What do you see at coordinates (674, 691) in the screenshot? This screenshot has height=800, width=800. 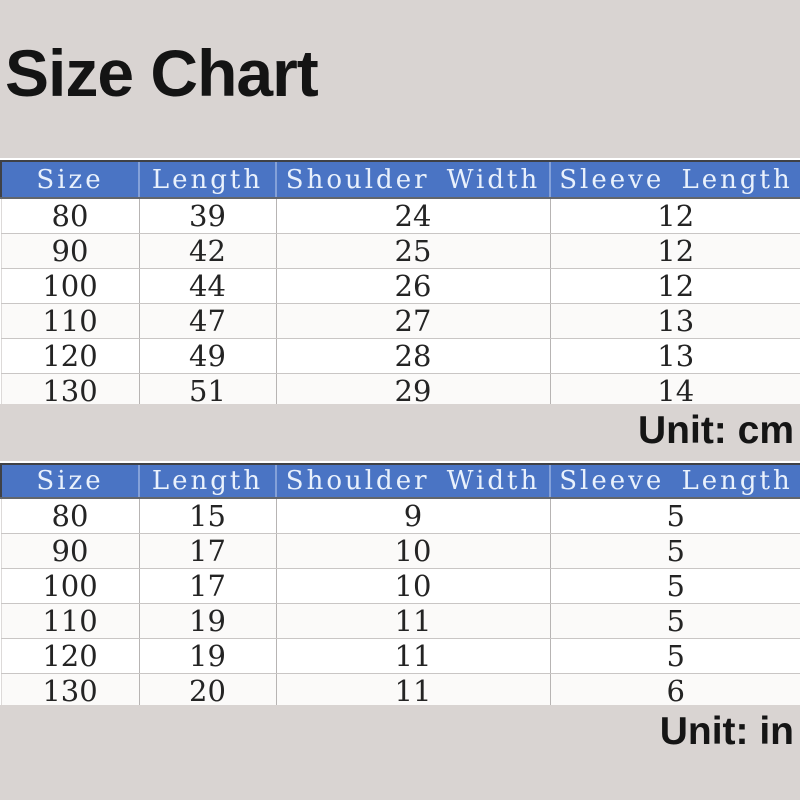 I see `cell-sleeve-length: 6` at bounding box center [674, 691].